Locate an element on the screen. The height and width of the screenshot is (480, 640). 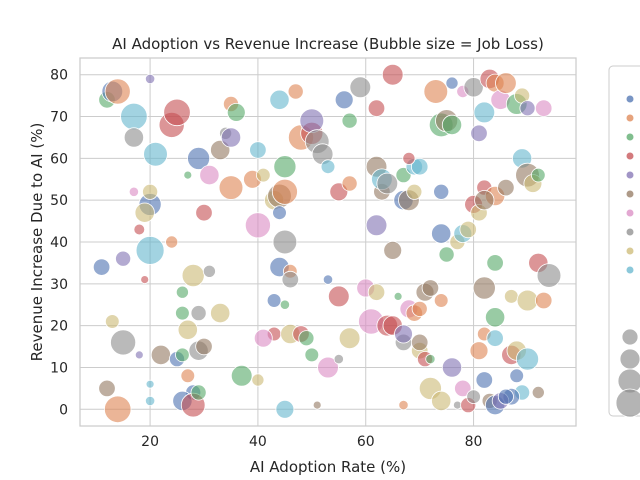
y-tick-label: 50 is located at coordinates (59, 201).